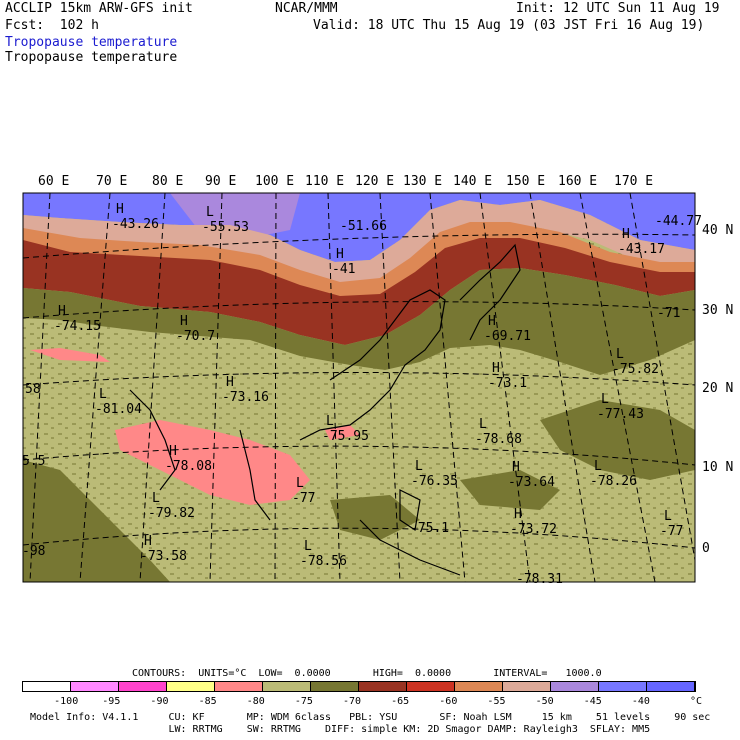 The image size is (740, 740). I want to click on lon-label: 140 E, so click(472, 181).